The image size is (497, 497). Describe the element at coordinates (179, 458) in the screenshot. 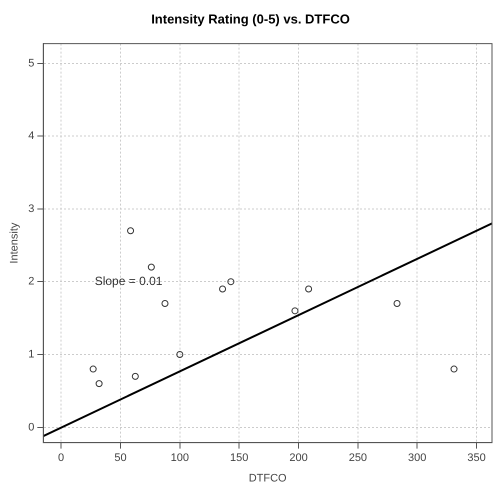

I see `x-tick-label: 100` at that location.